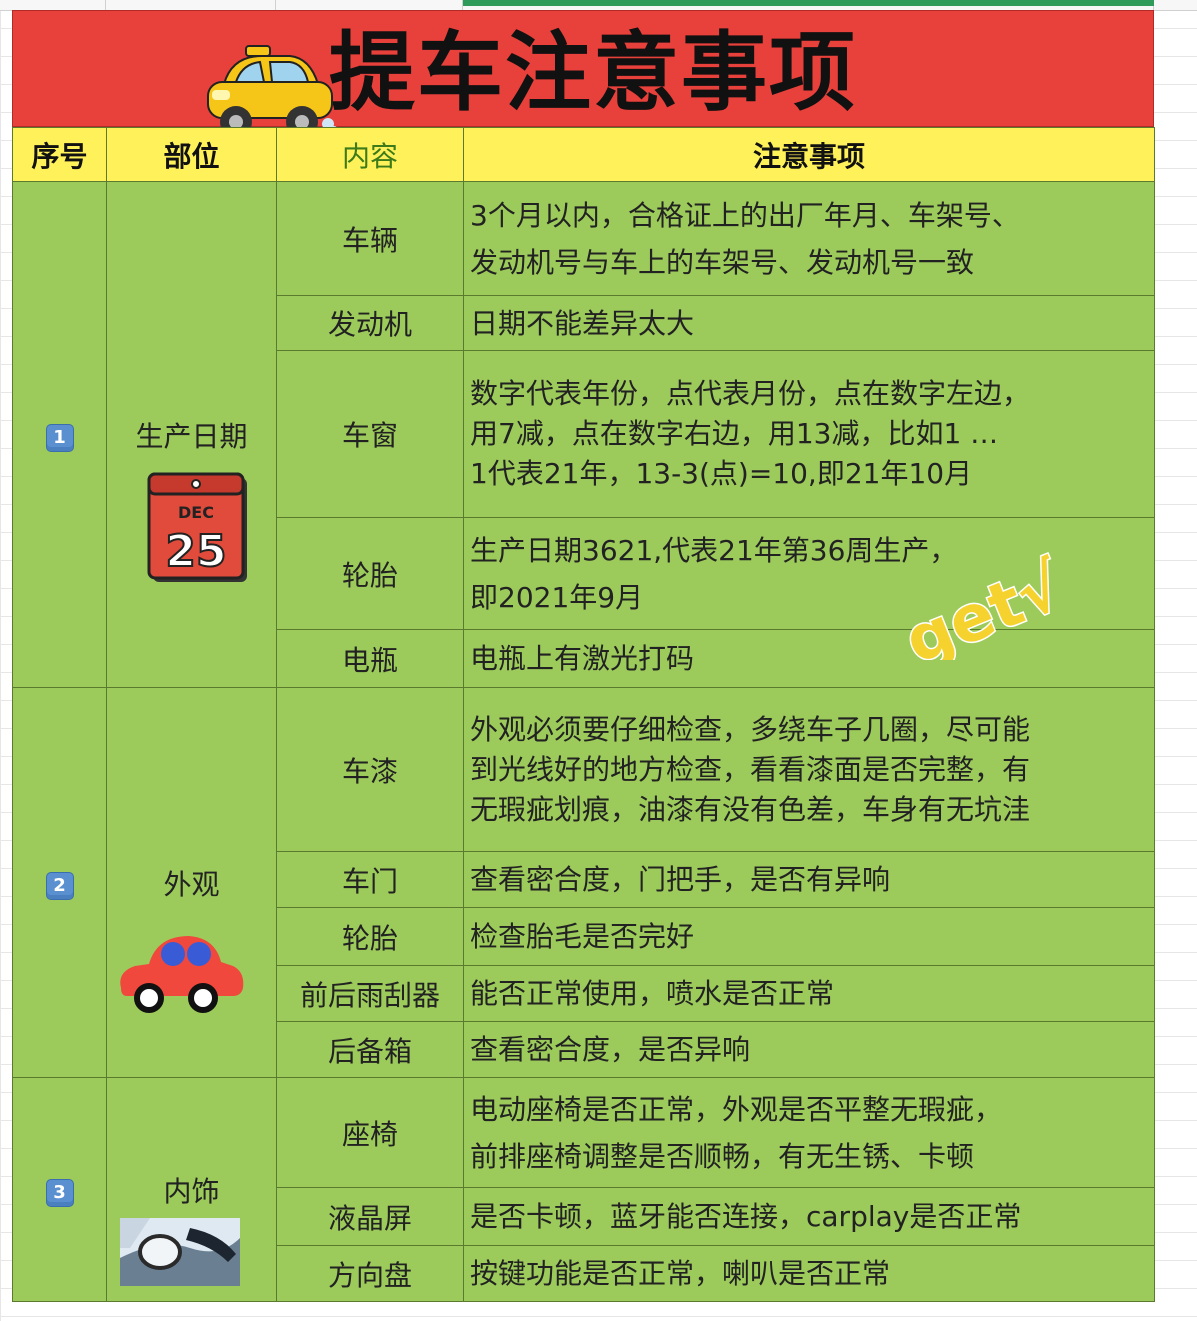 This screenshot has height=1321, width=1197. Describe the element at coordinates (370, 238) in the screenshot. I see `content-cell: 车辆` at that location.